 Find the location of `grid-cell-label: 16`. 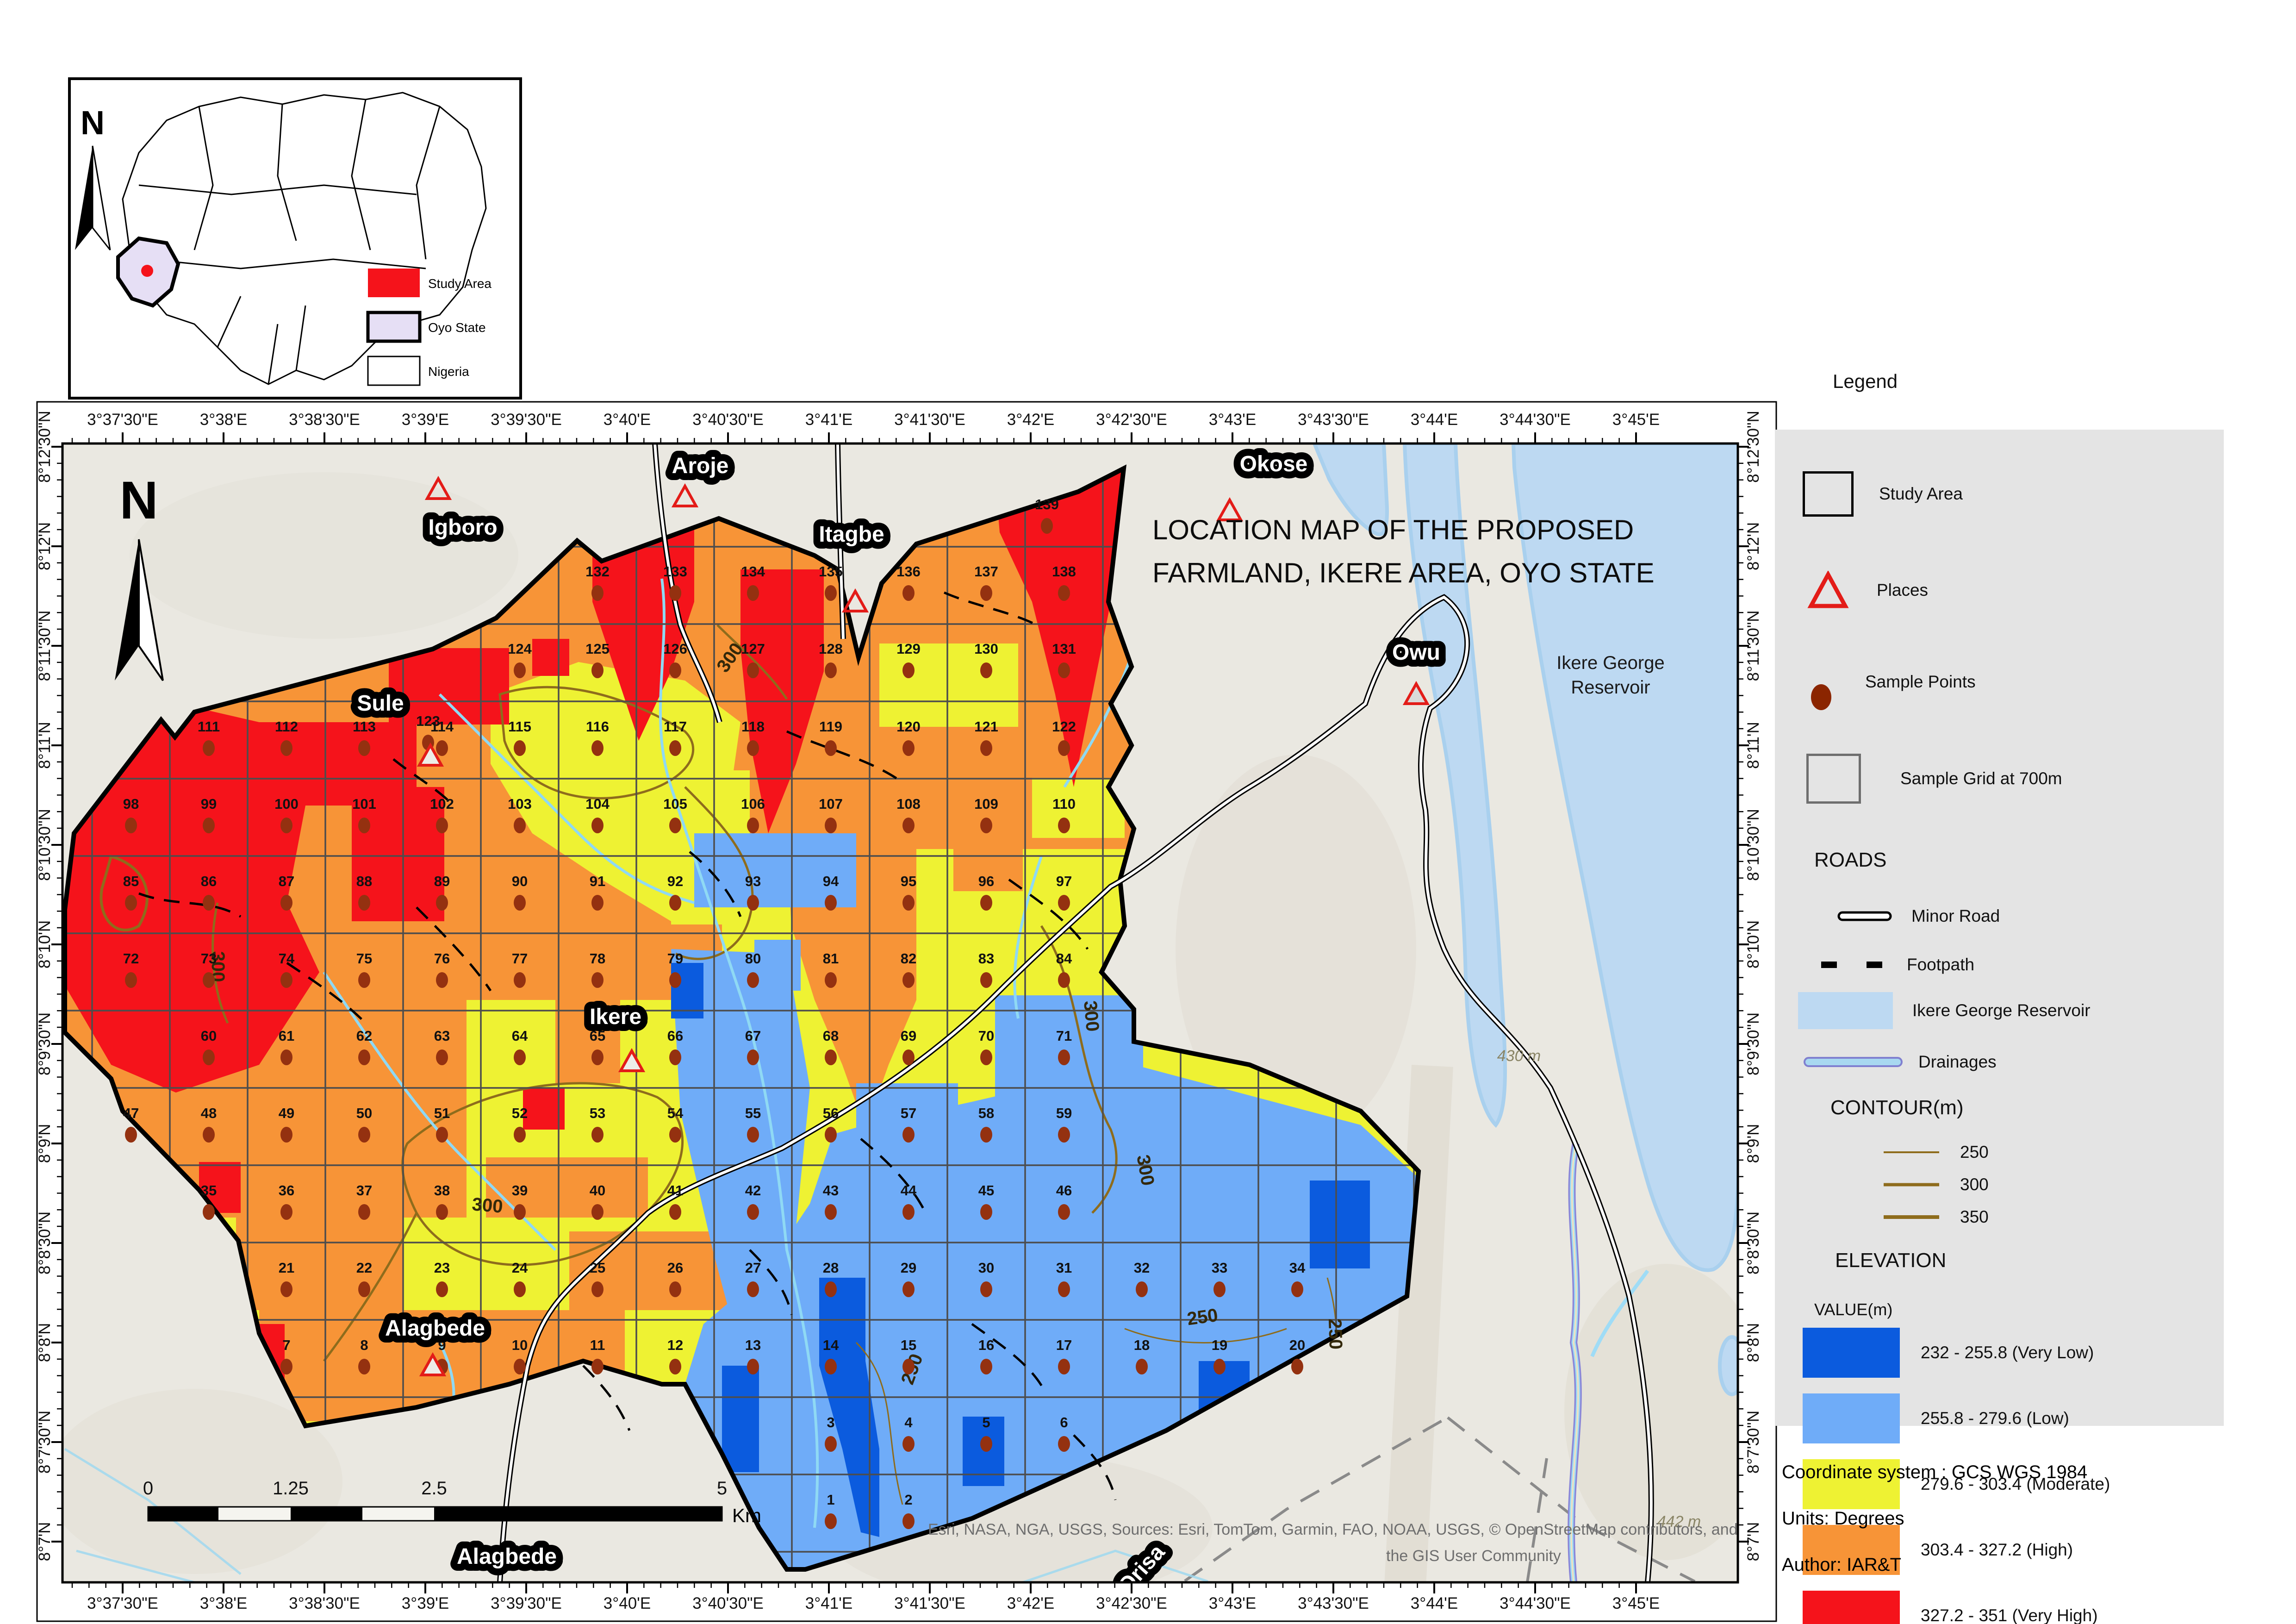

grid-cell-label: 16 is located at coordinates (986, 1345).